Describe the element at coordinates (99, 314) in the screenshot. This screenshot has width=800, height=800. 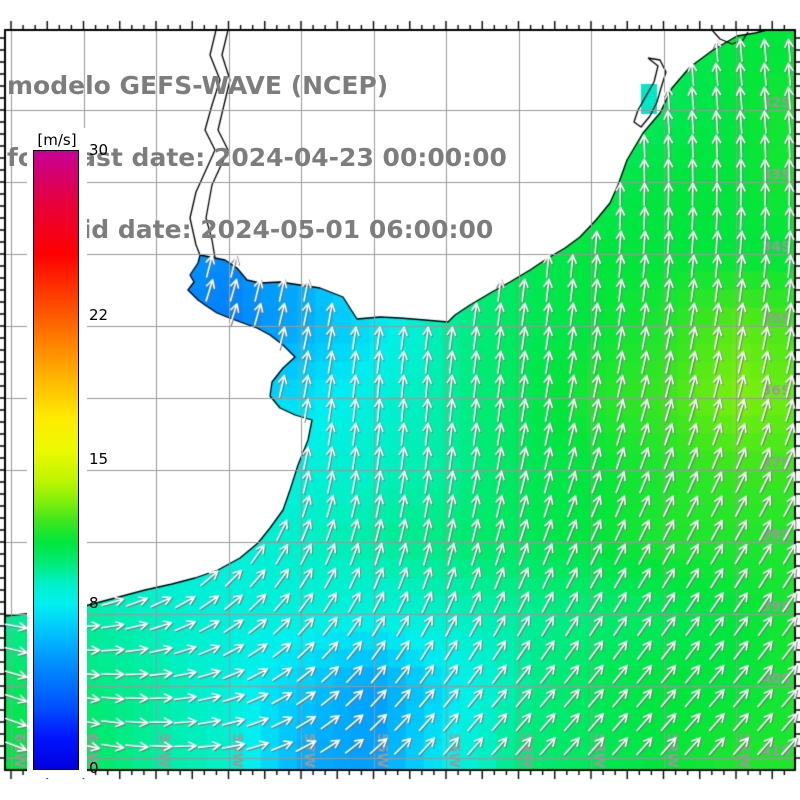
I see `colorbar-tick-label: 22` at that location.